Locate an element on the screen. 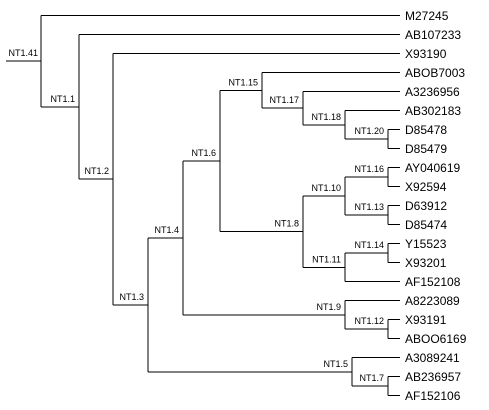 This screenshot has height=410, width=489. leaf-label-y15523: Y15523 is located at coordinates (426, 244).